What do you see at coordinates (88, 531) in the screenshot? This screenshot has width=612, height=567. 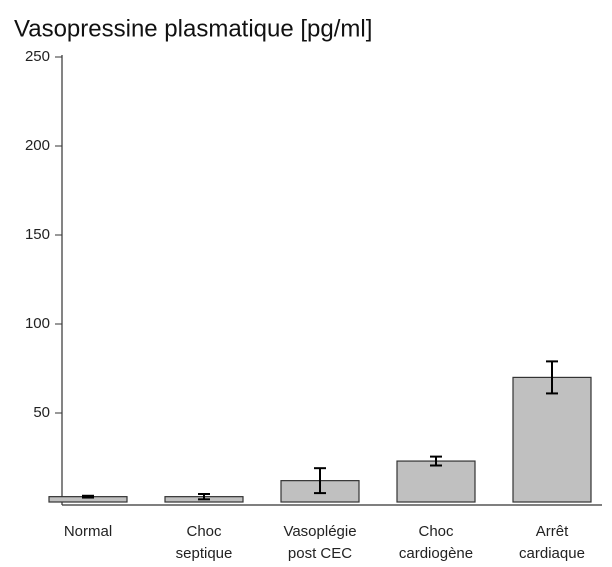 I see `x-tick-label: Normal` at bounding box center [88, 531].